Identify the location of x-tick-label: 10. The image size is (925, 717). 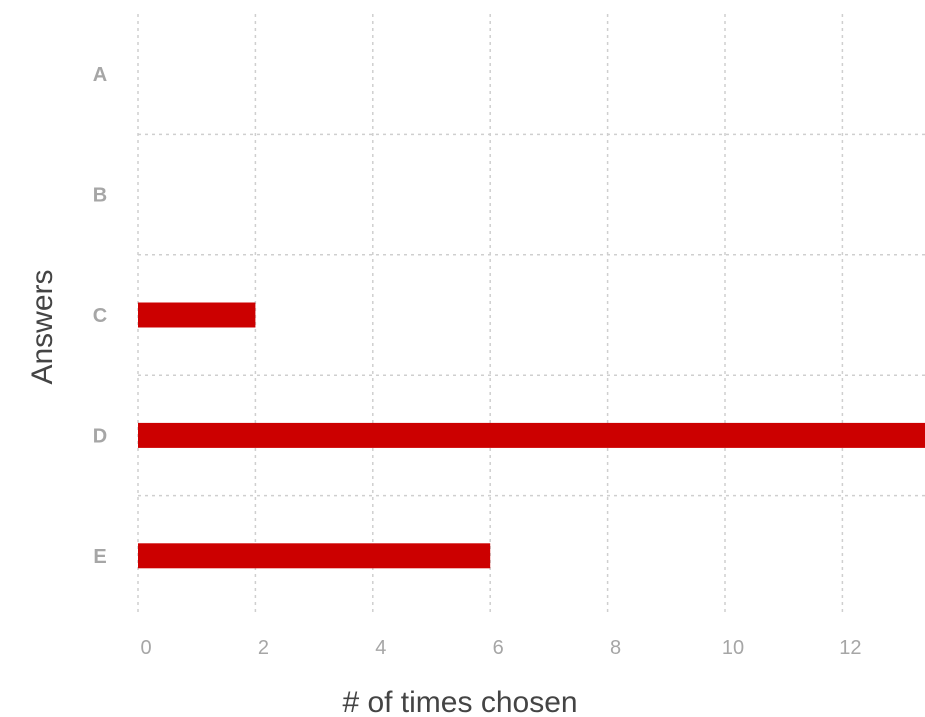
(733, 648).